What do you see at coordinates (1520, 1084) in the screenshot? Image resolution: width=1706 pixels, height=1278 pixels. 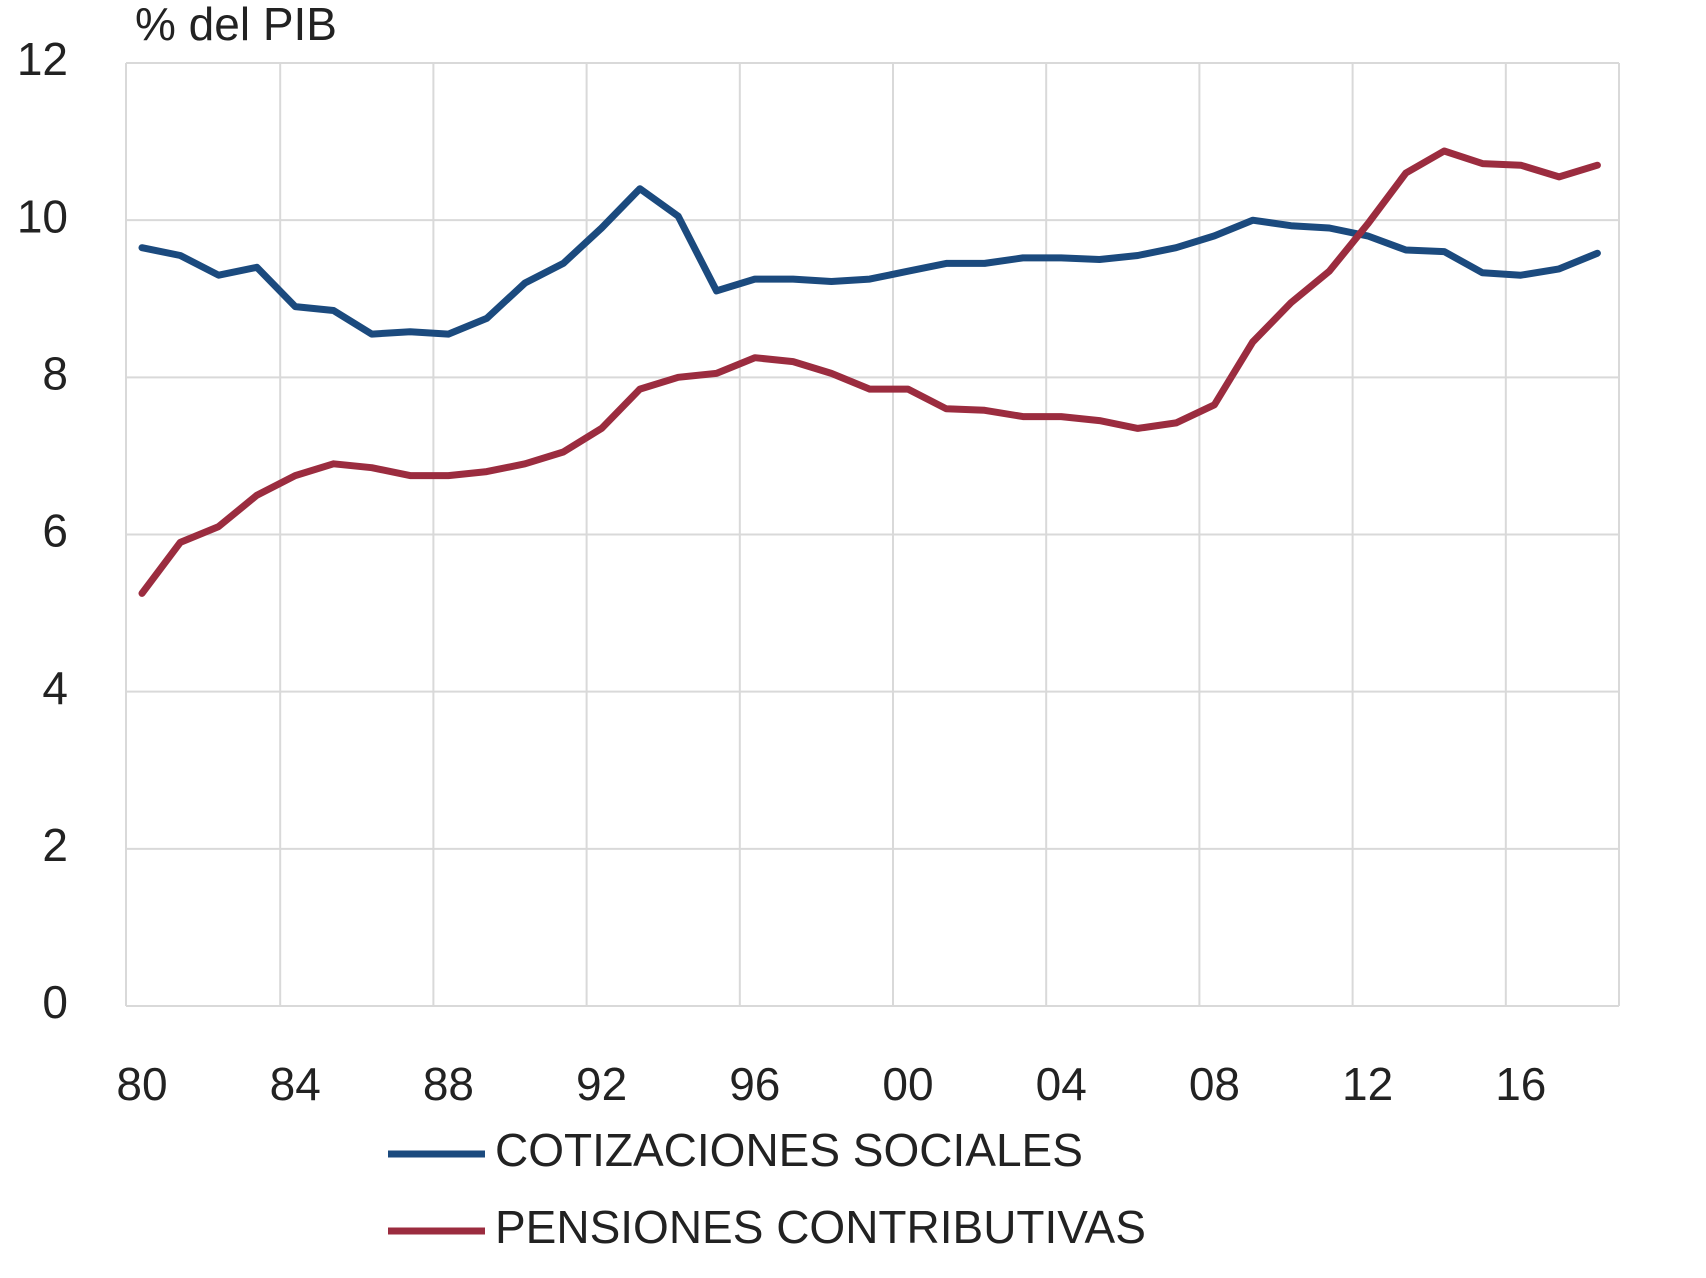 I see `x-tick-label: 16` at bounding box center [1520, 1084].